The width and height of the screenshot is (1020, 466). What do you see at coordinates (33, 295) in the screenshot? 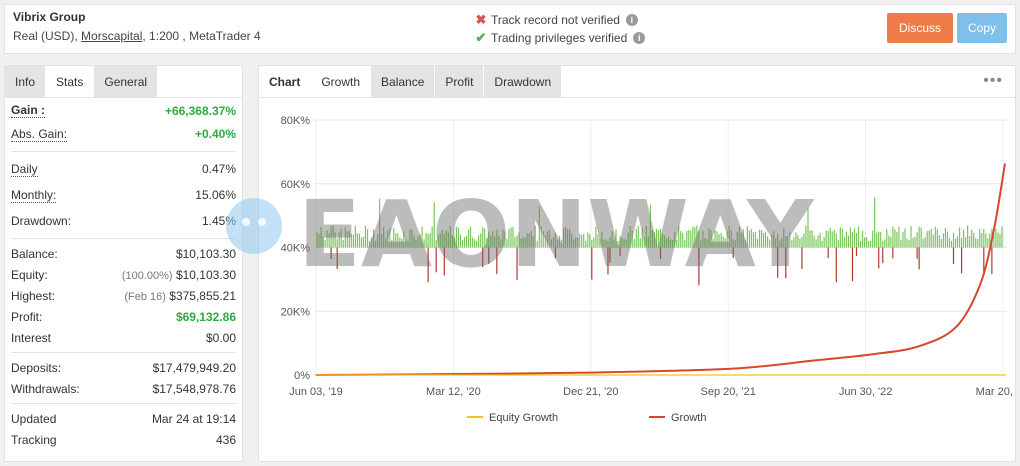
I see `stat-label: Highest:` at bounding box center [33, 295].